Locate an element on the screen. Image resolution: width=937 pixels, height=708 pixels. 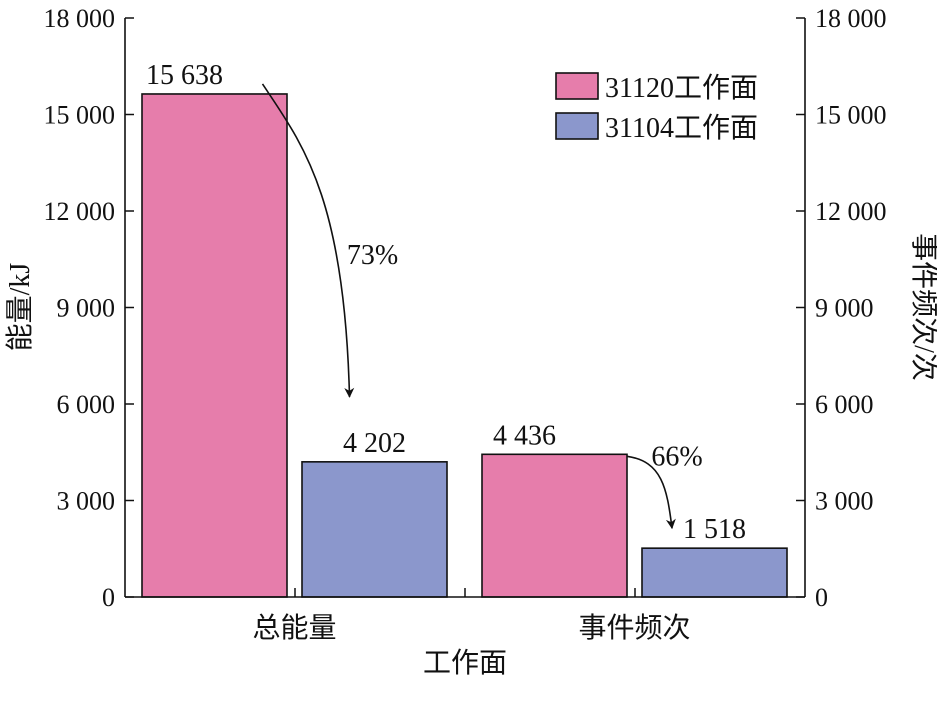
annotation-text-1: 66% is located at coordinates (676, 456).